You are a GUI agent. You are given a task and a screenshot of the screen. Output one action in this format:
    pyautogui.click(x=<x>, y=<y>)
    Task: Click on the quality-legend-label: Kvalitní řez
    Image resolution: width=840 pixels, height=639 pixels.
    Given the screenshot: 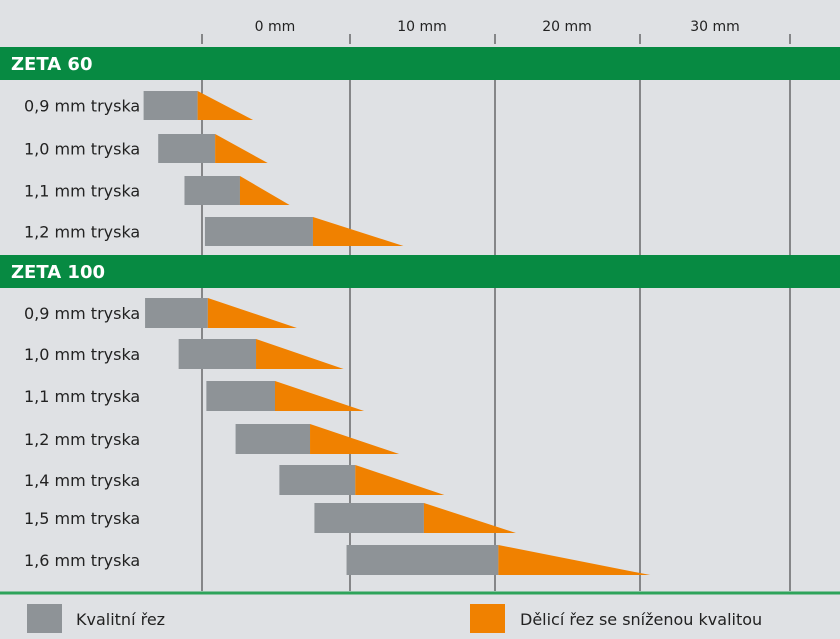 What is the action you would take?
    pyautogui.click(x=120, y=619)
    